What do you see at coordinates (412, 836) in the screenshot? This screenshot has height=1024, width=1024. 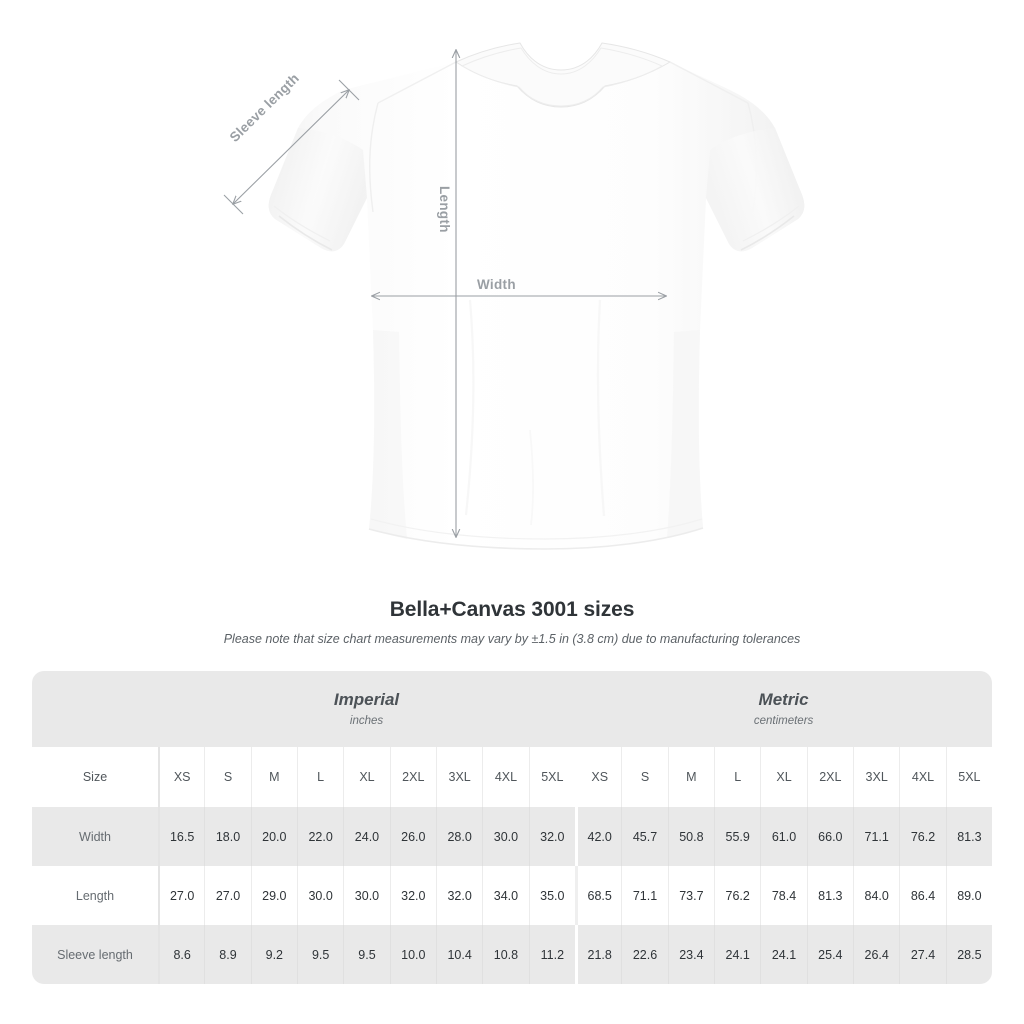 I see `measurement-cell: 26.0` at bounding box center [412, 836].